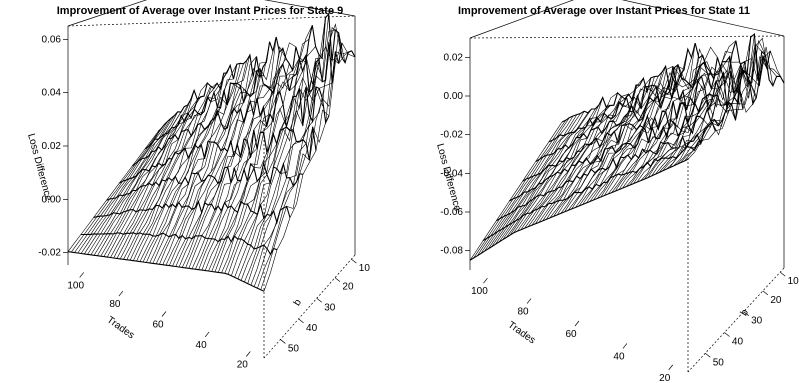 Image resolution: width=799 pixels, height=383 pixels. I want to click on xlabel-state9: Trades, so click(121, 328).